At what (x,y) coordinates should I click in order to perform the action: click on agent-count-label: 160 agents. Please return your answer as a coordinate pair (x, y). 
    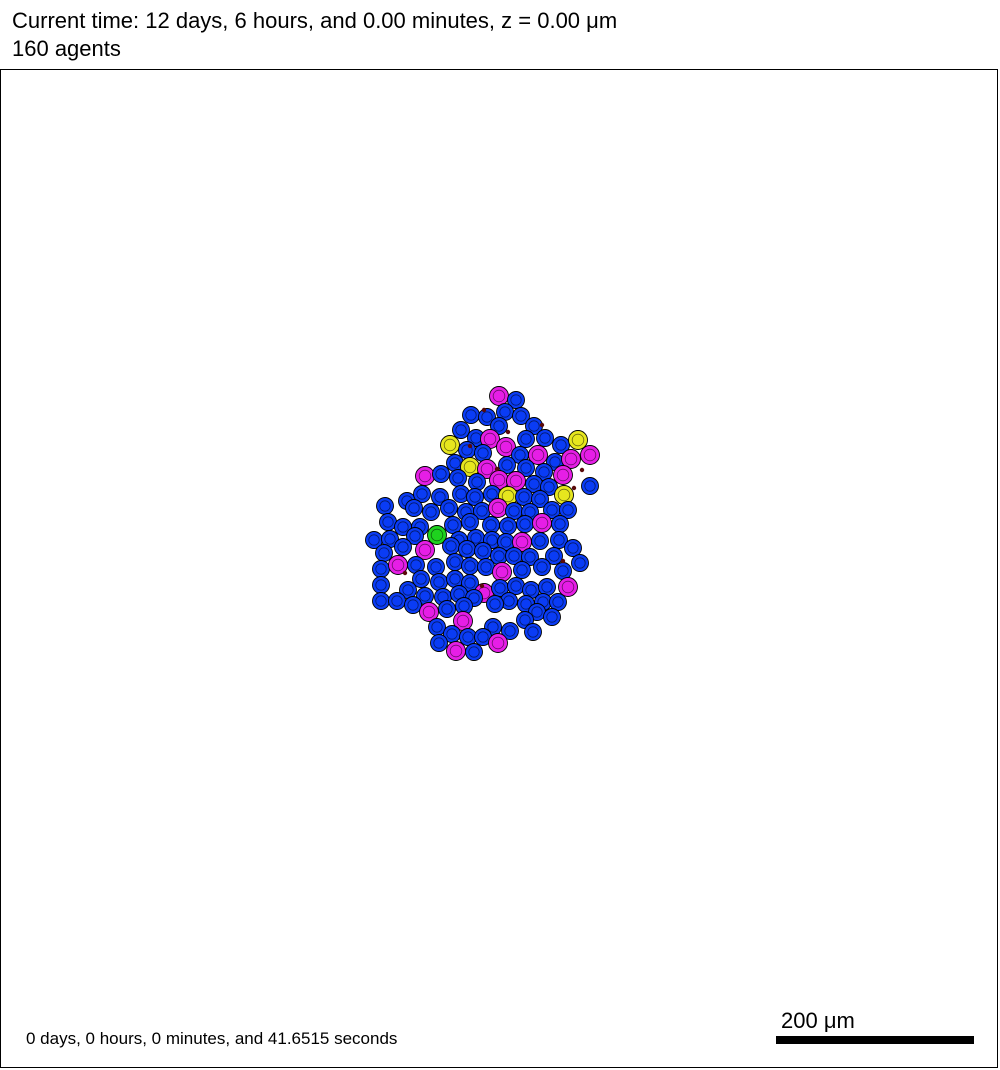
    Looking at the image, I should click on (66, 48).